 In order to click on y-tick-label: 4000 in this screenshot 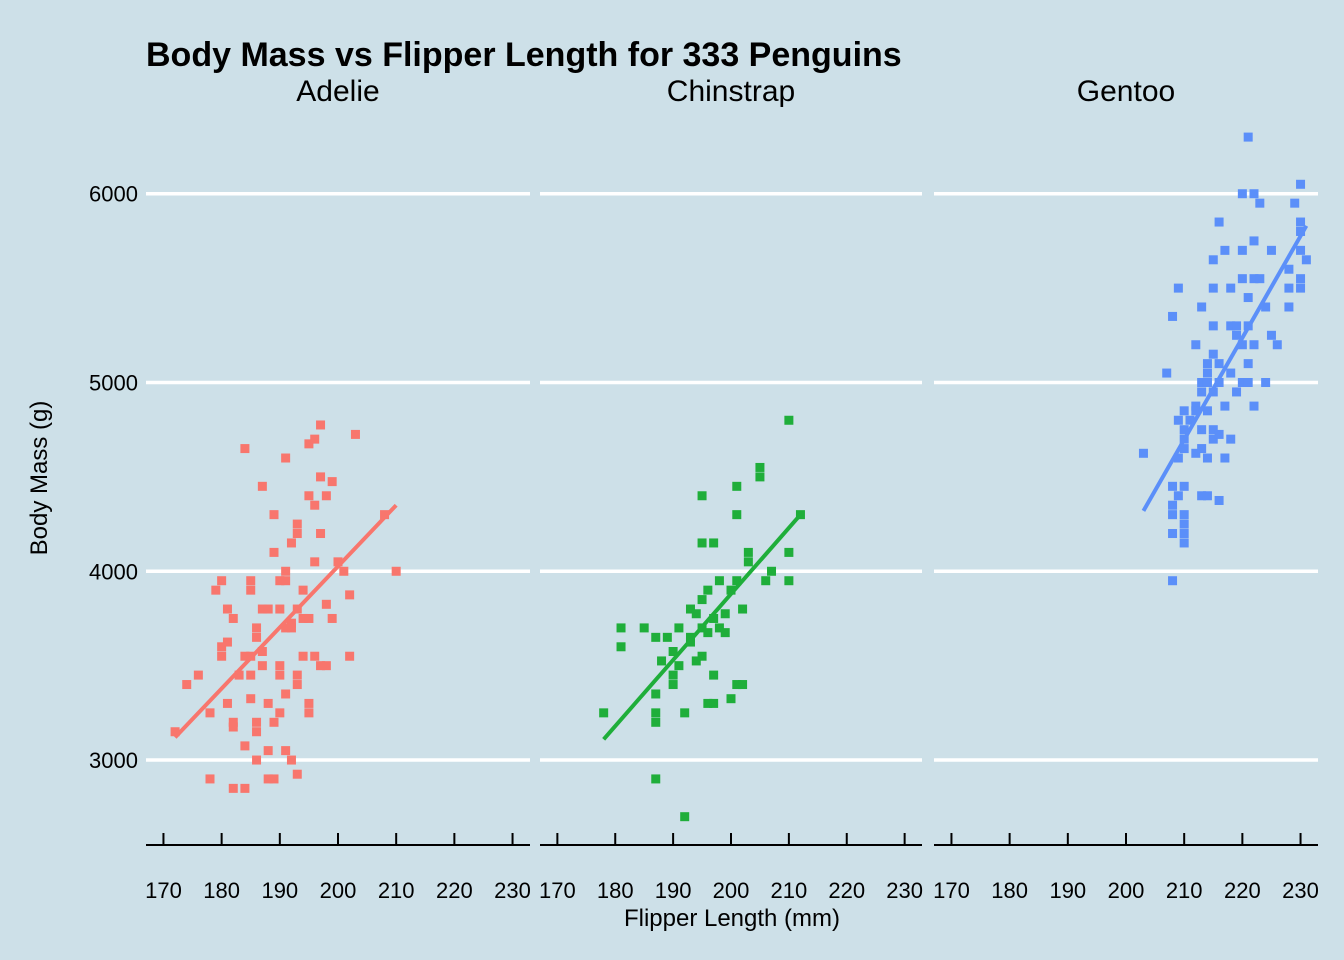, I will do `click(113, 571)`.